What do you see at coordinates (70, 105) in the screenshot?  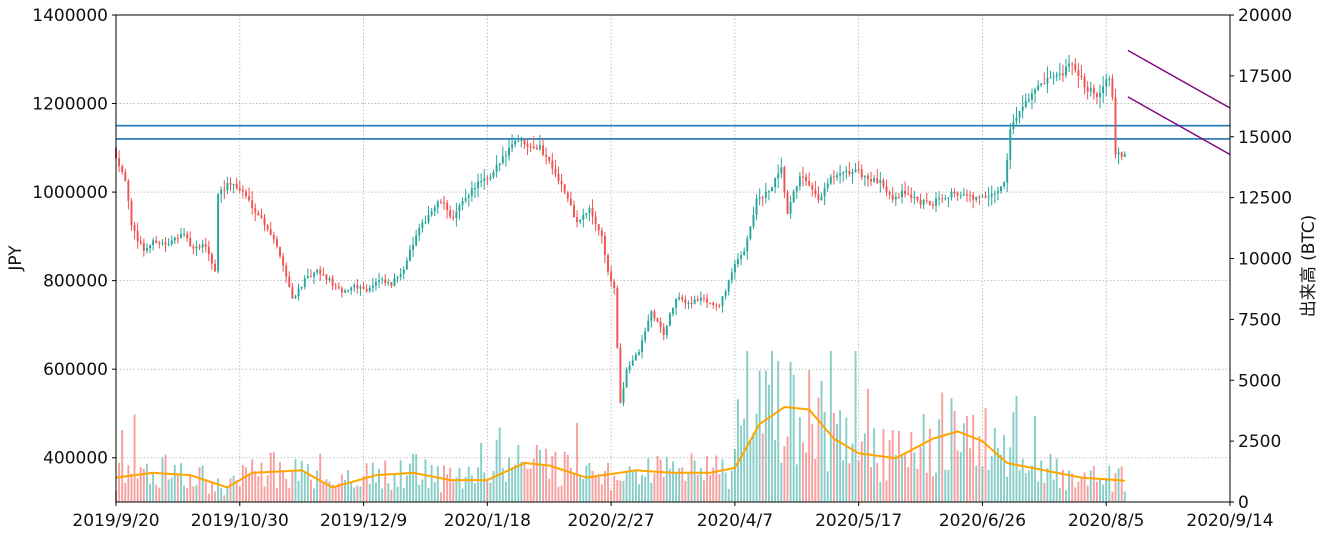 I see `y-left-tick-label: 1200000` at bounding box center [70, 105].